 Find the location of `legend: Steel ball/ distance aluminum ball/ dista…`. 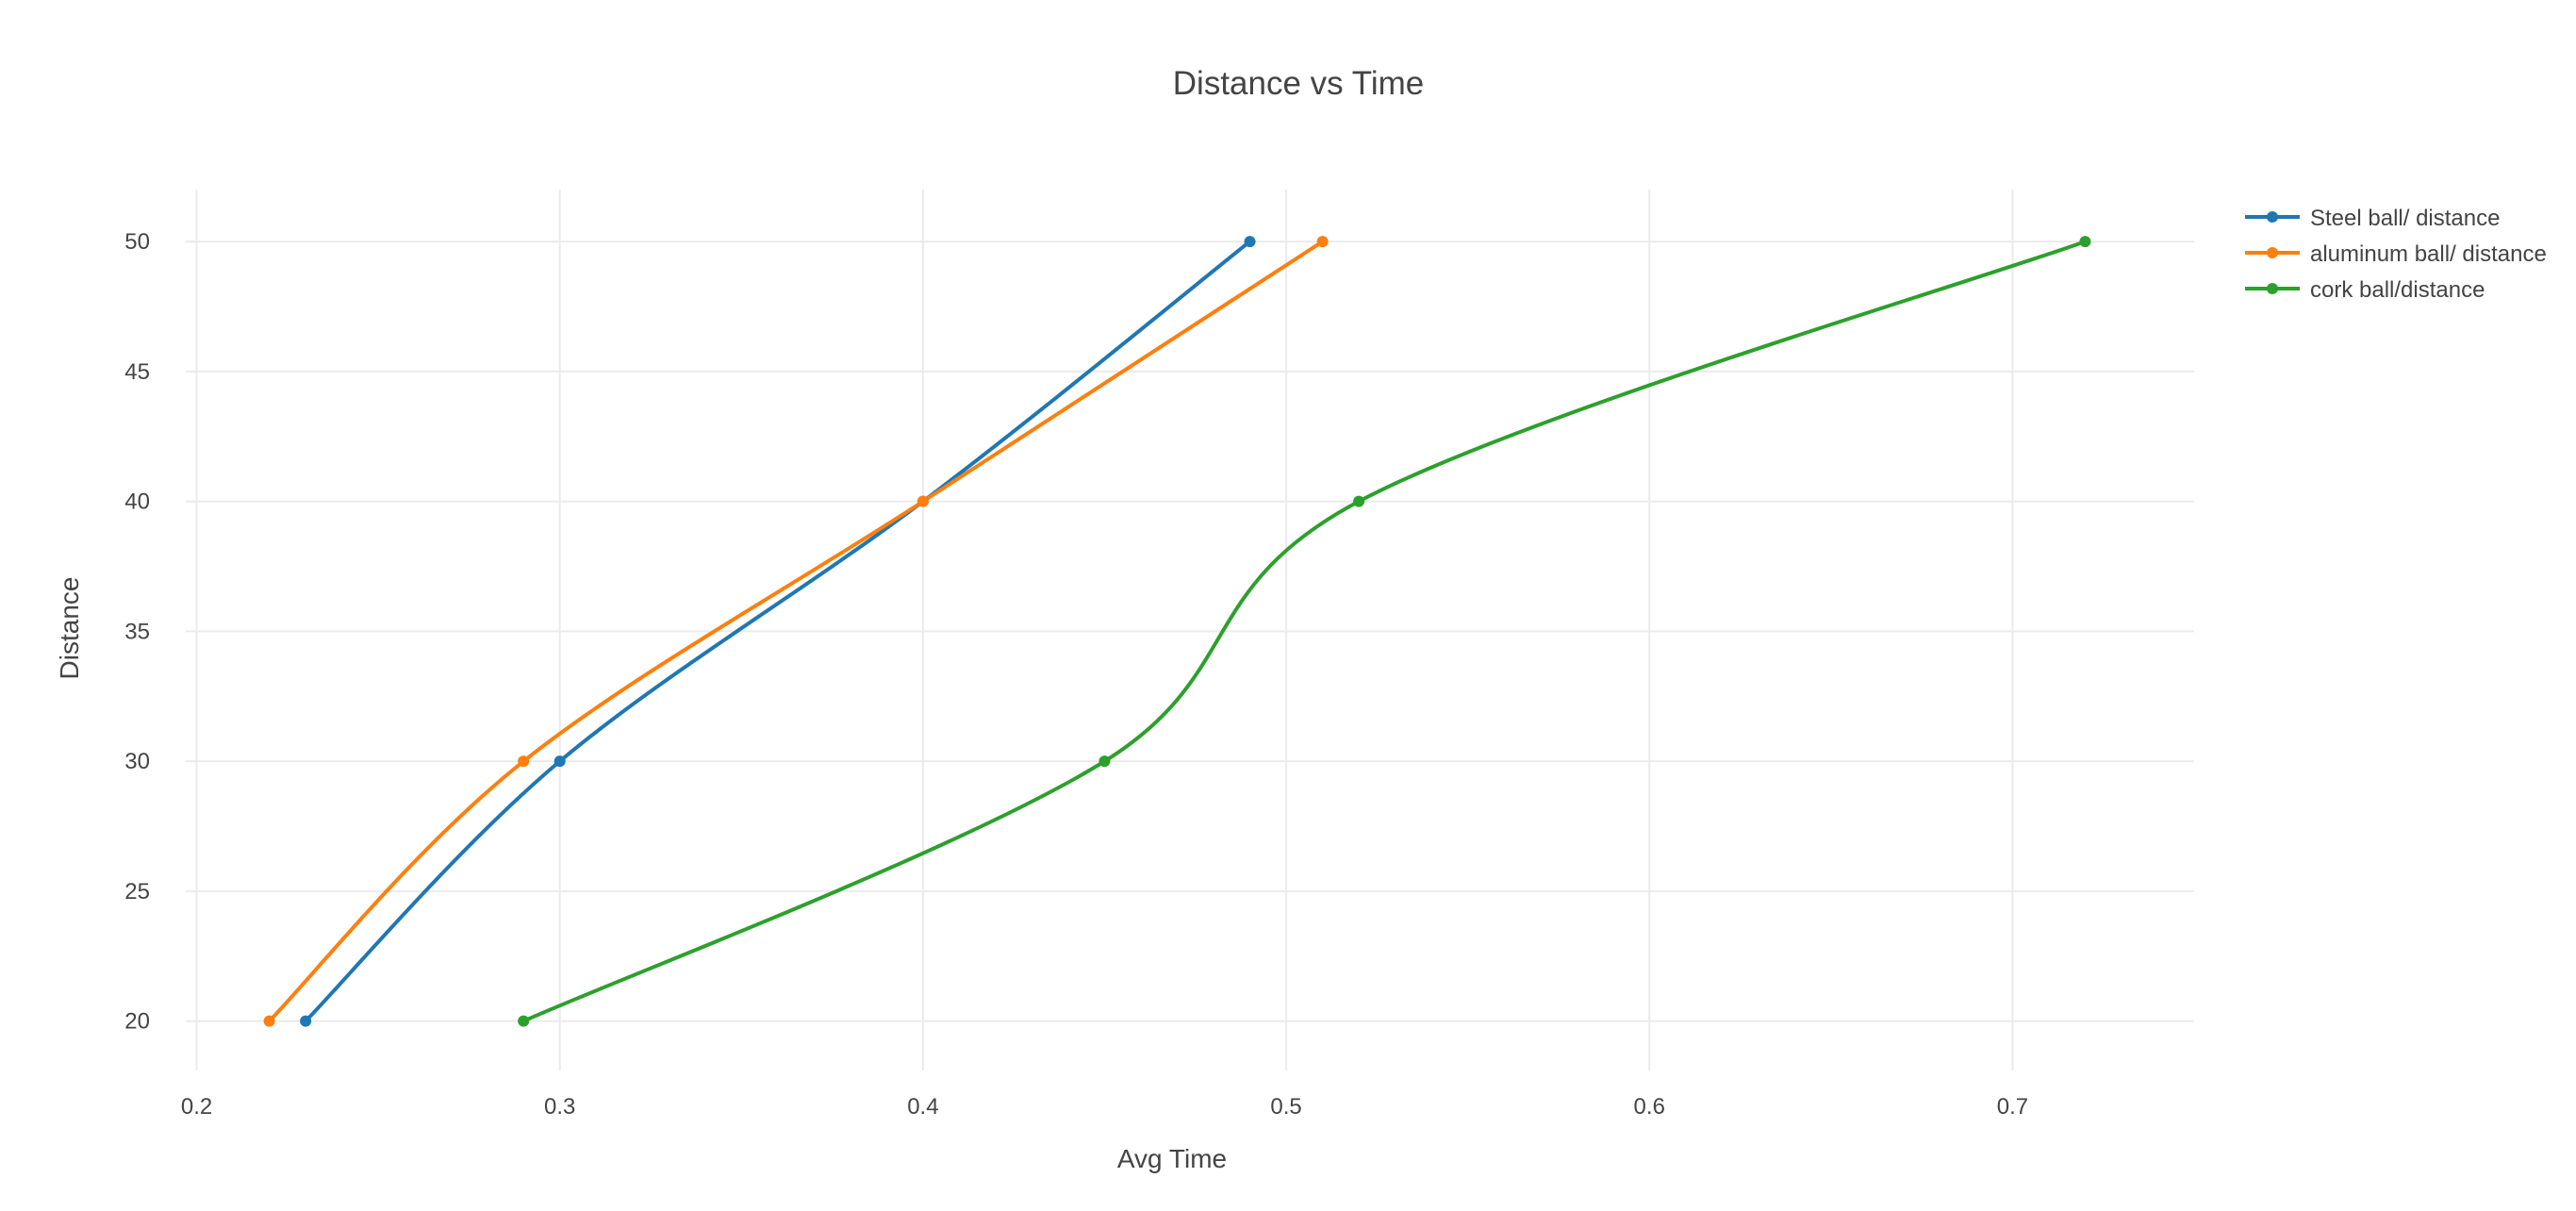

legend: Steel ball/ distance aluminum ball/ dista… is located at coordinates (2396, 254).